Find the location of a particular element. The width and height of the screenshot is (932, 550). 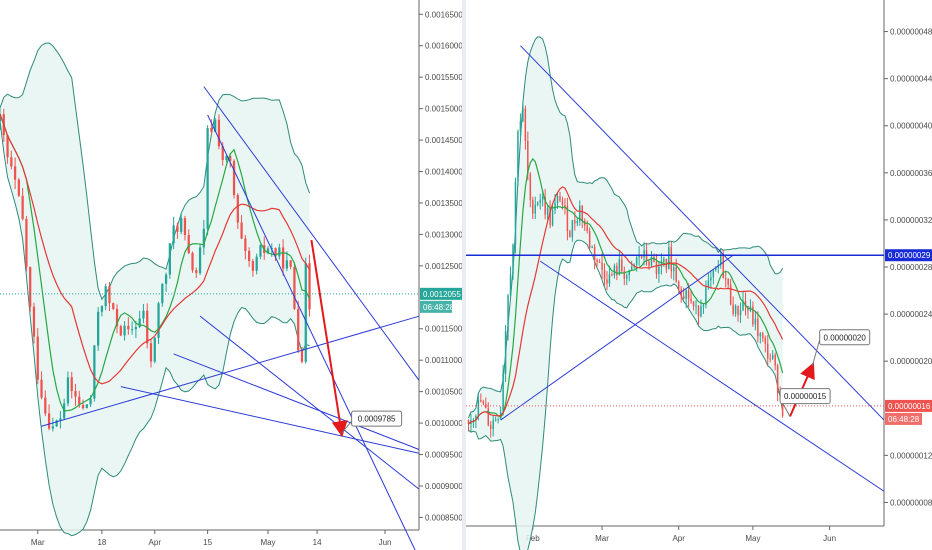

projection-arrow is located at coordinates (329, 338).